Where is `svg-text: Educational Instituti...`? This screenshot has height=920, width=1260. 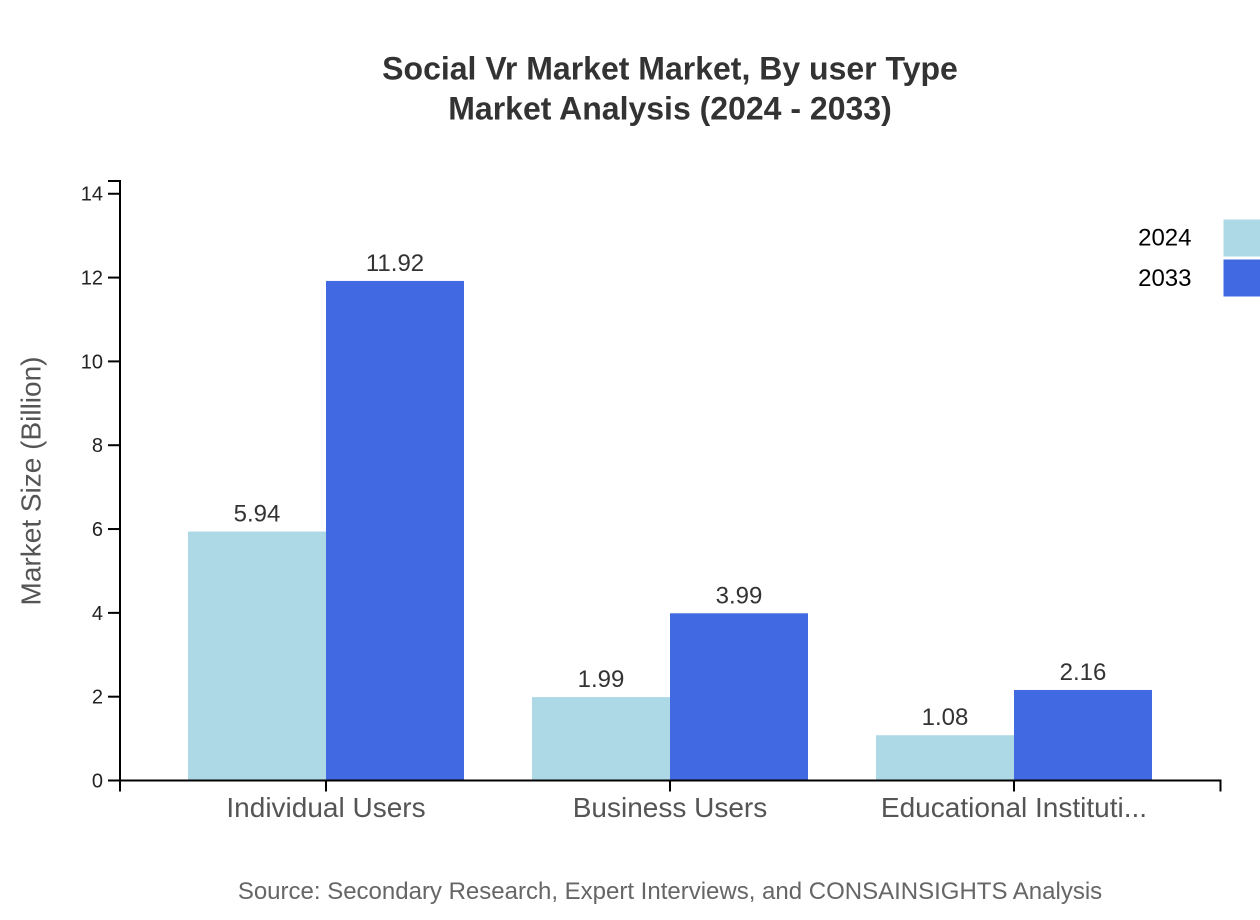
svg-text: Educational Instituti... is located at coordinates (1014, 807).